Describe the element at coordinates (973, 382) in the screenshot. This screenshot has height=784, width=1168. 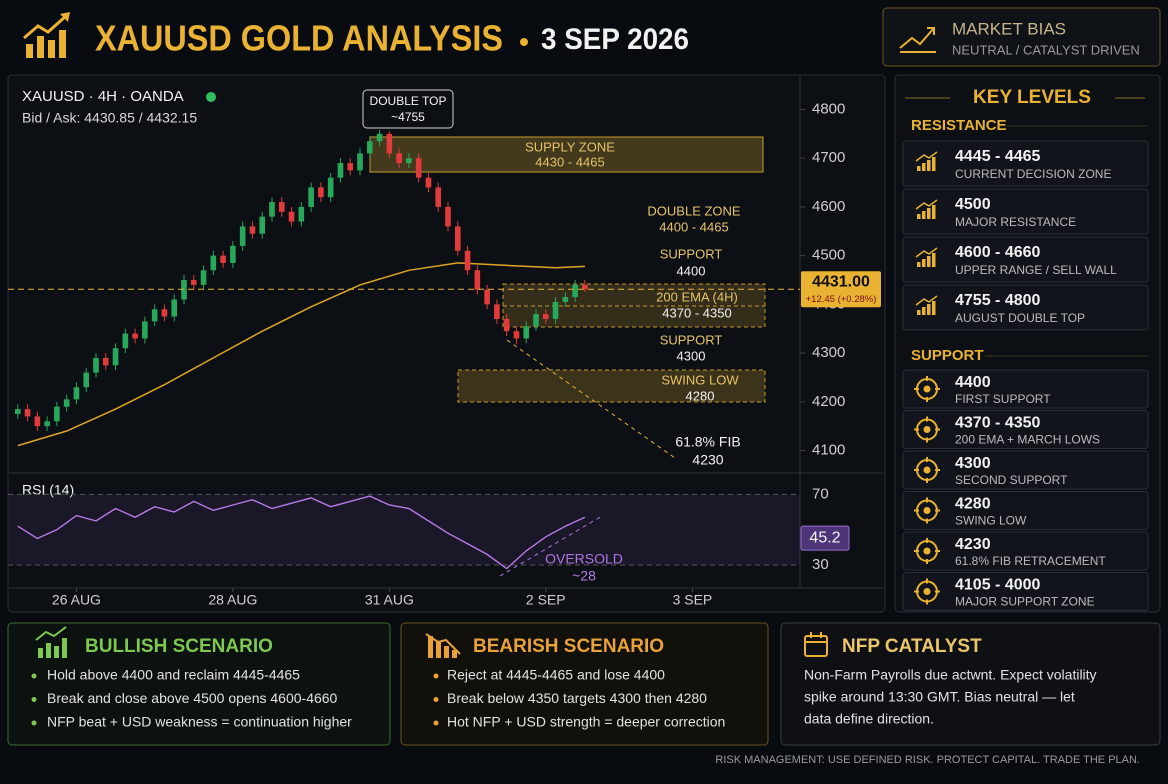
I see `level-value: 4400` at that location.